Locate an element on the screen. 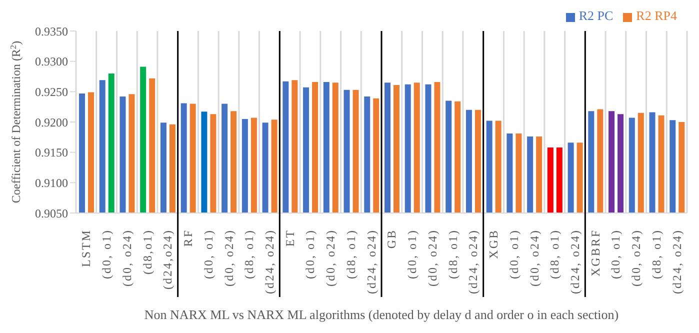  y-tick-label: 0.9100 is located at coordinates (51, 183).